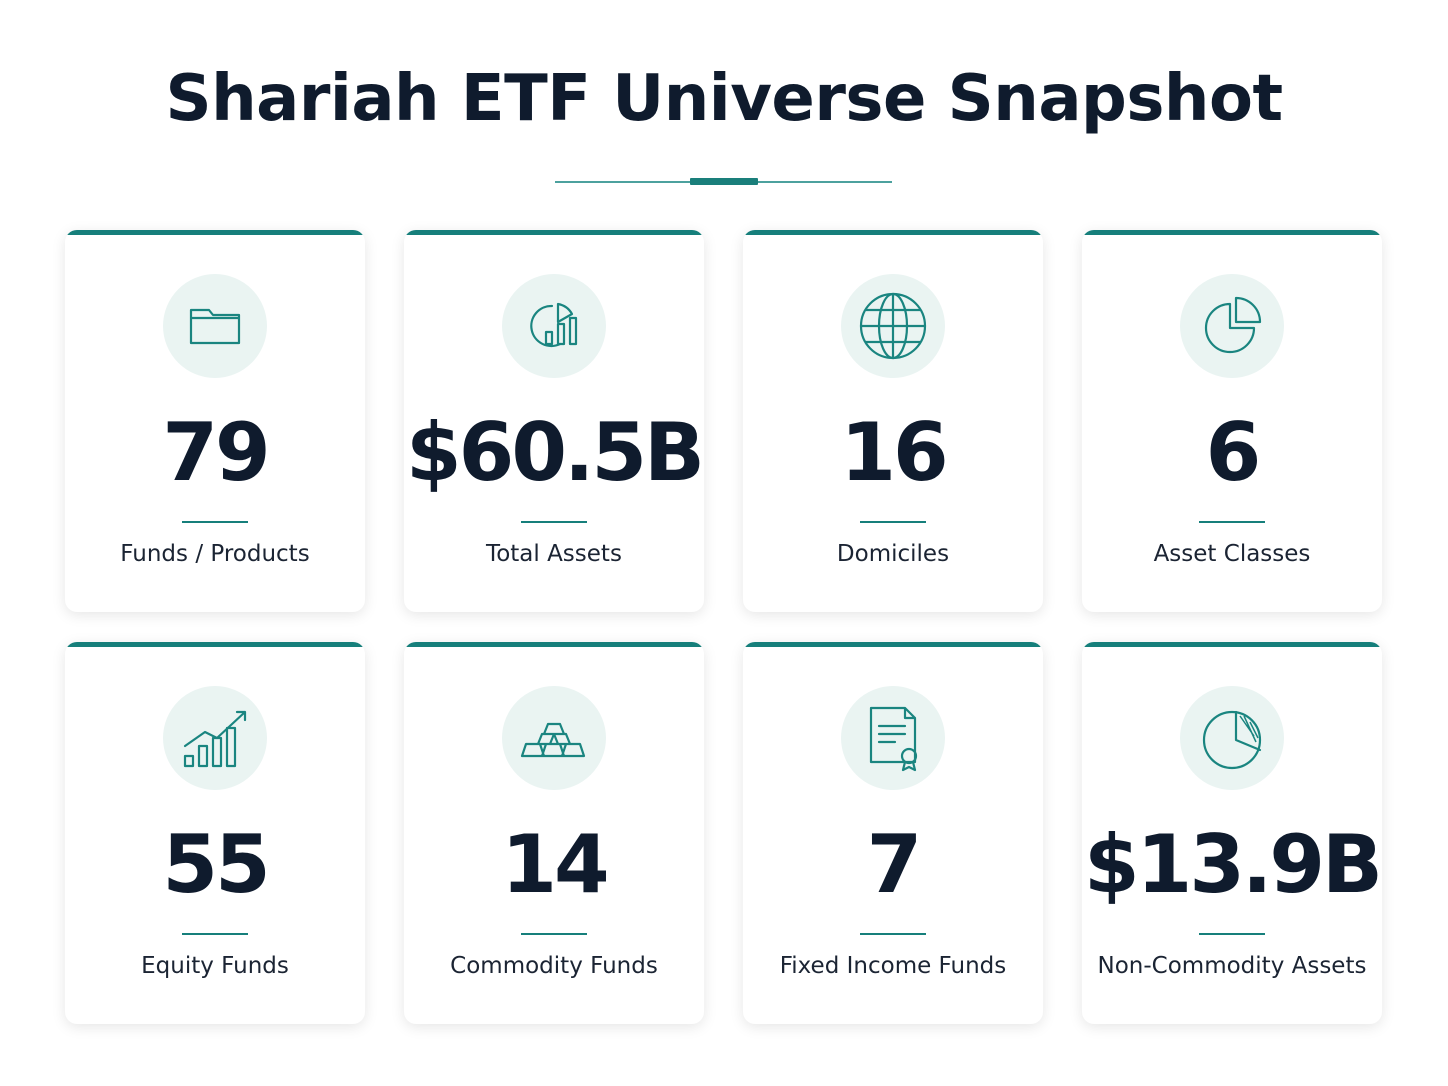  Describe the element at coordinates (1232, 554) in the screenshot. I see `stat-label: Asset Classes` at that location.